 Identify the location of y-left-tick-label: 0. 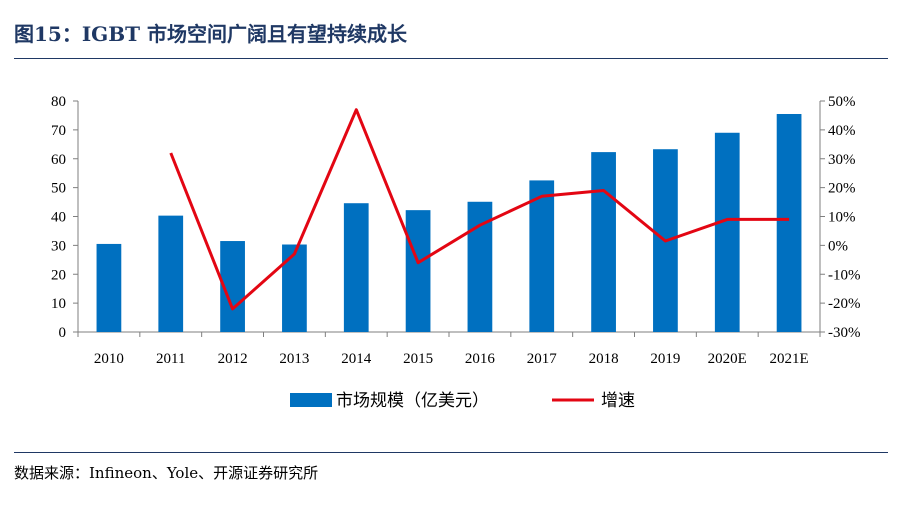
(63, 333).